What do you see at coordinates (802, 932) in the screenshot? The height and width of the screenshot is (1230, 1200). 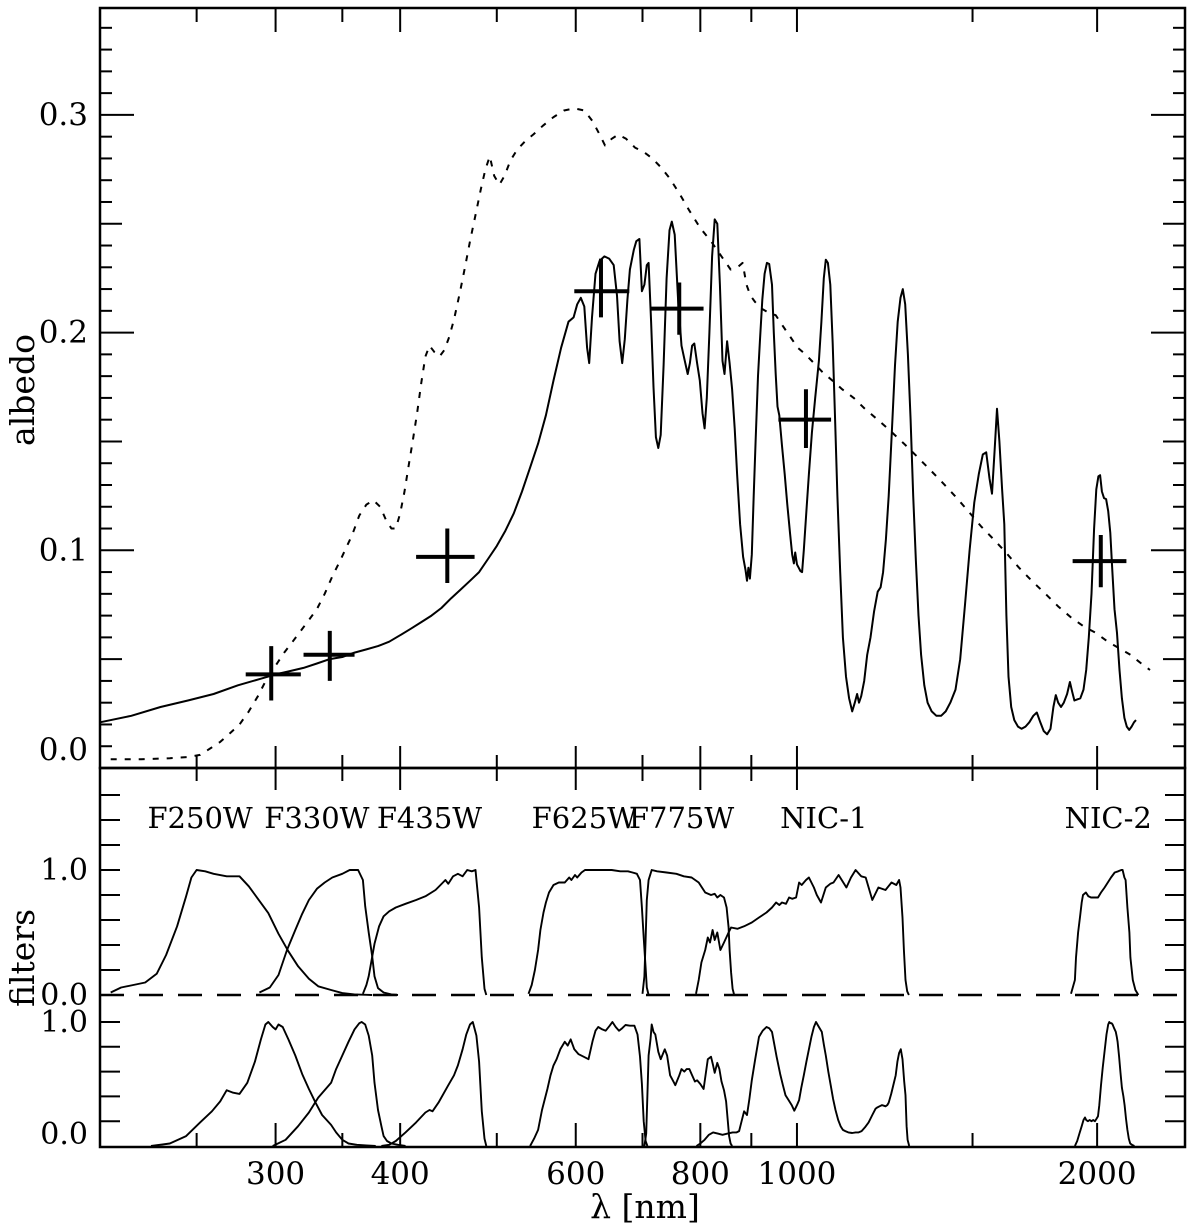 I see `NIC-1-throughput` at bounding box center [802, 932].